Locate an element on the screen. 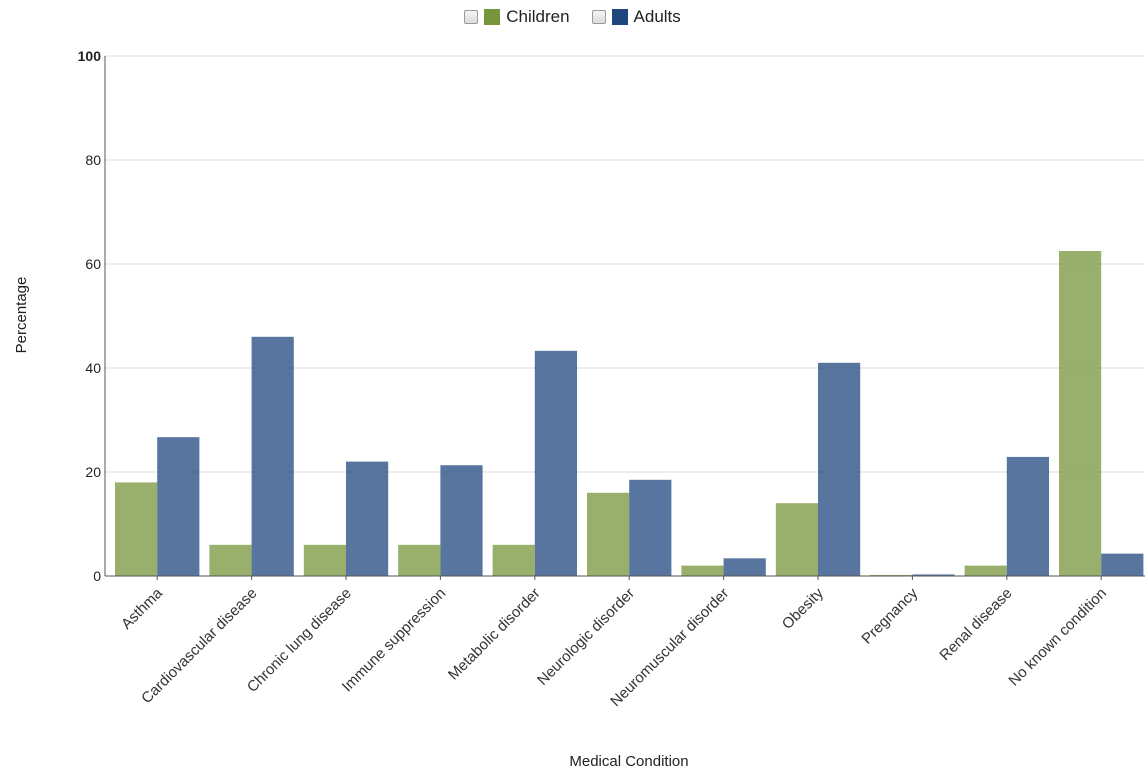 The height and width of the screenshot is (772, 1145). bar-adults-asthma is located at coordinates (178, 506).